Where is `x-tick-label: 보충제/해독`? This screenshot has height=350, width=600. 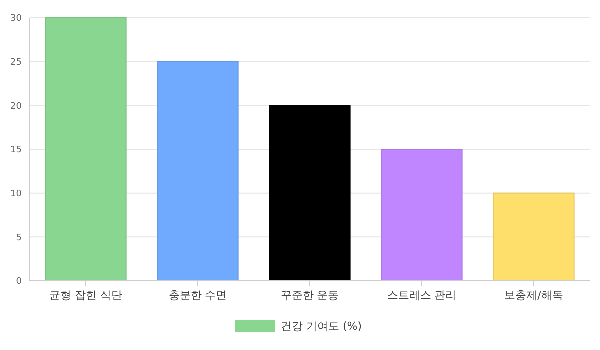
x-tick-label: 보충제/해독 is located at coordinates (534, 295).